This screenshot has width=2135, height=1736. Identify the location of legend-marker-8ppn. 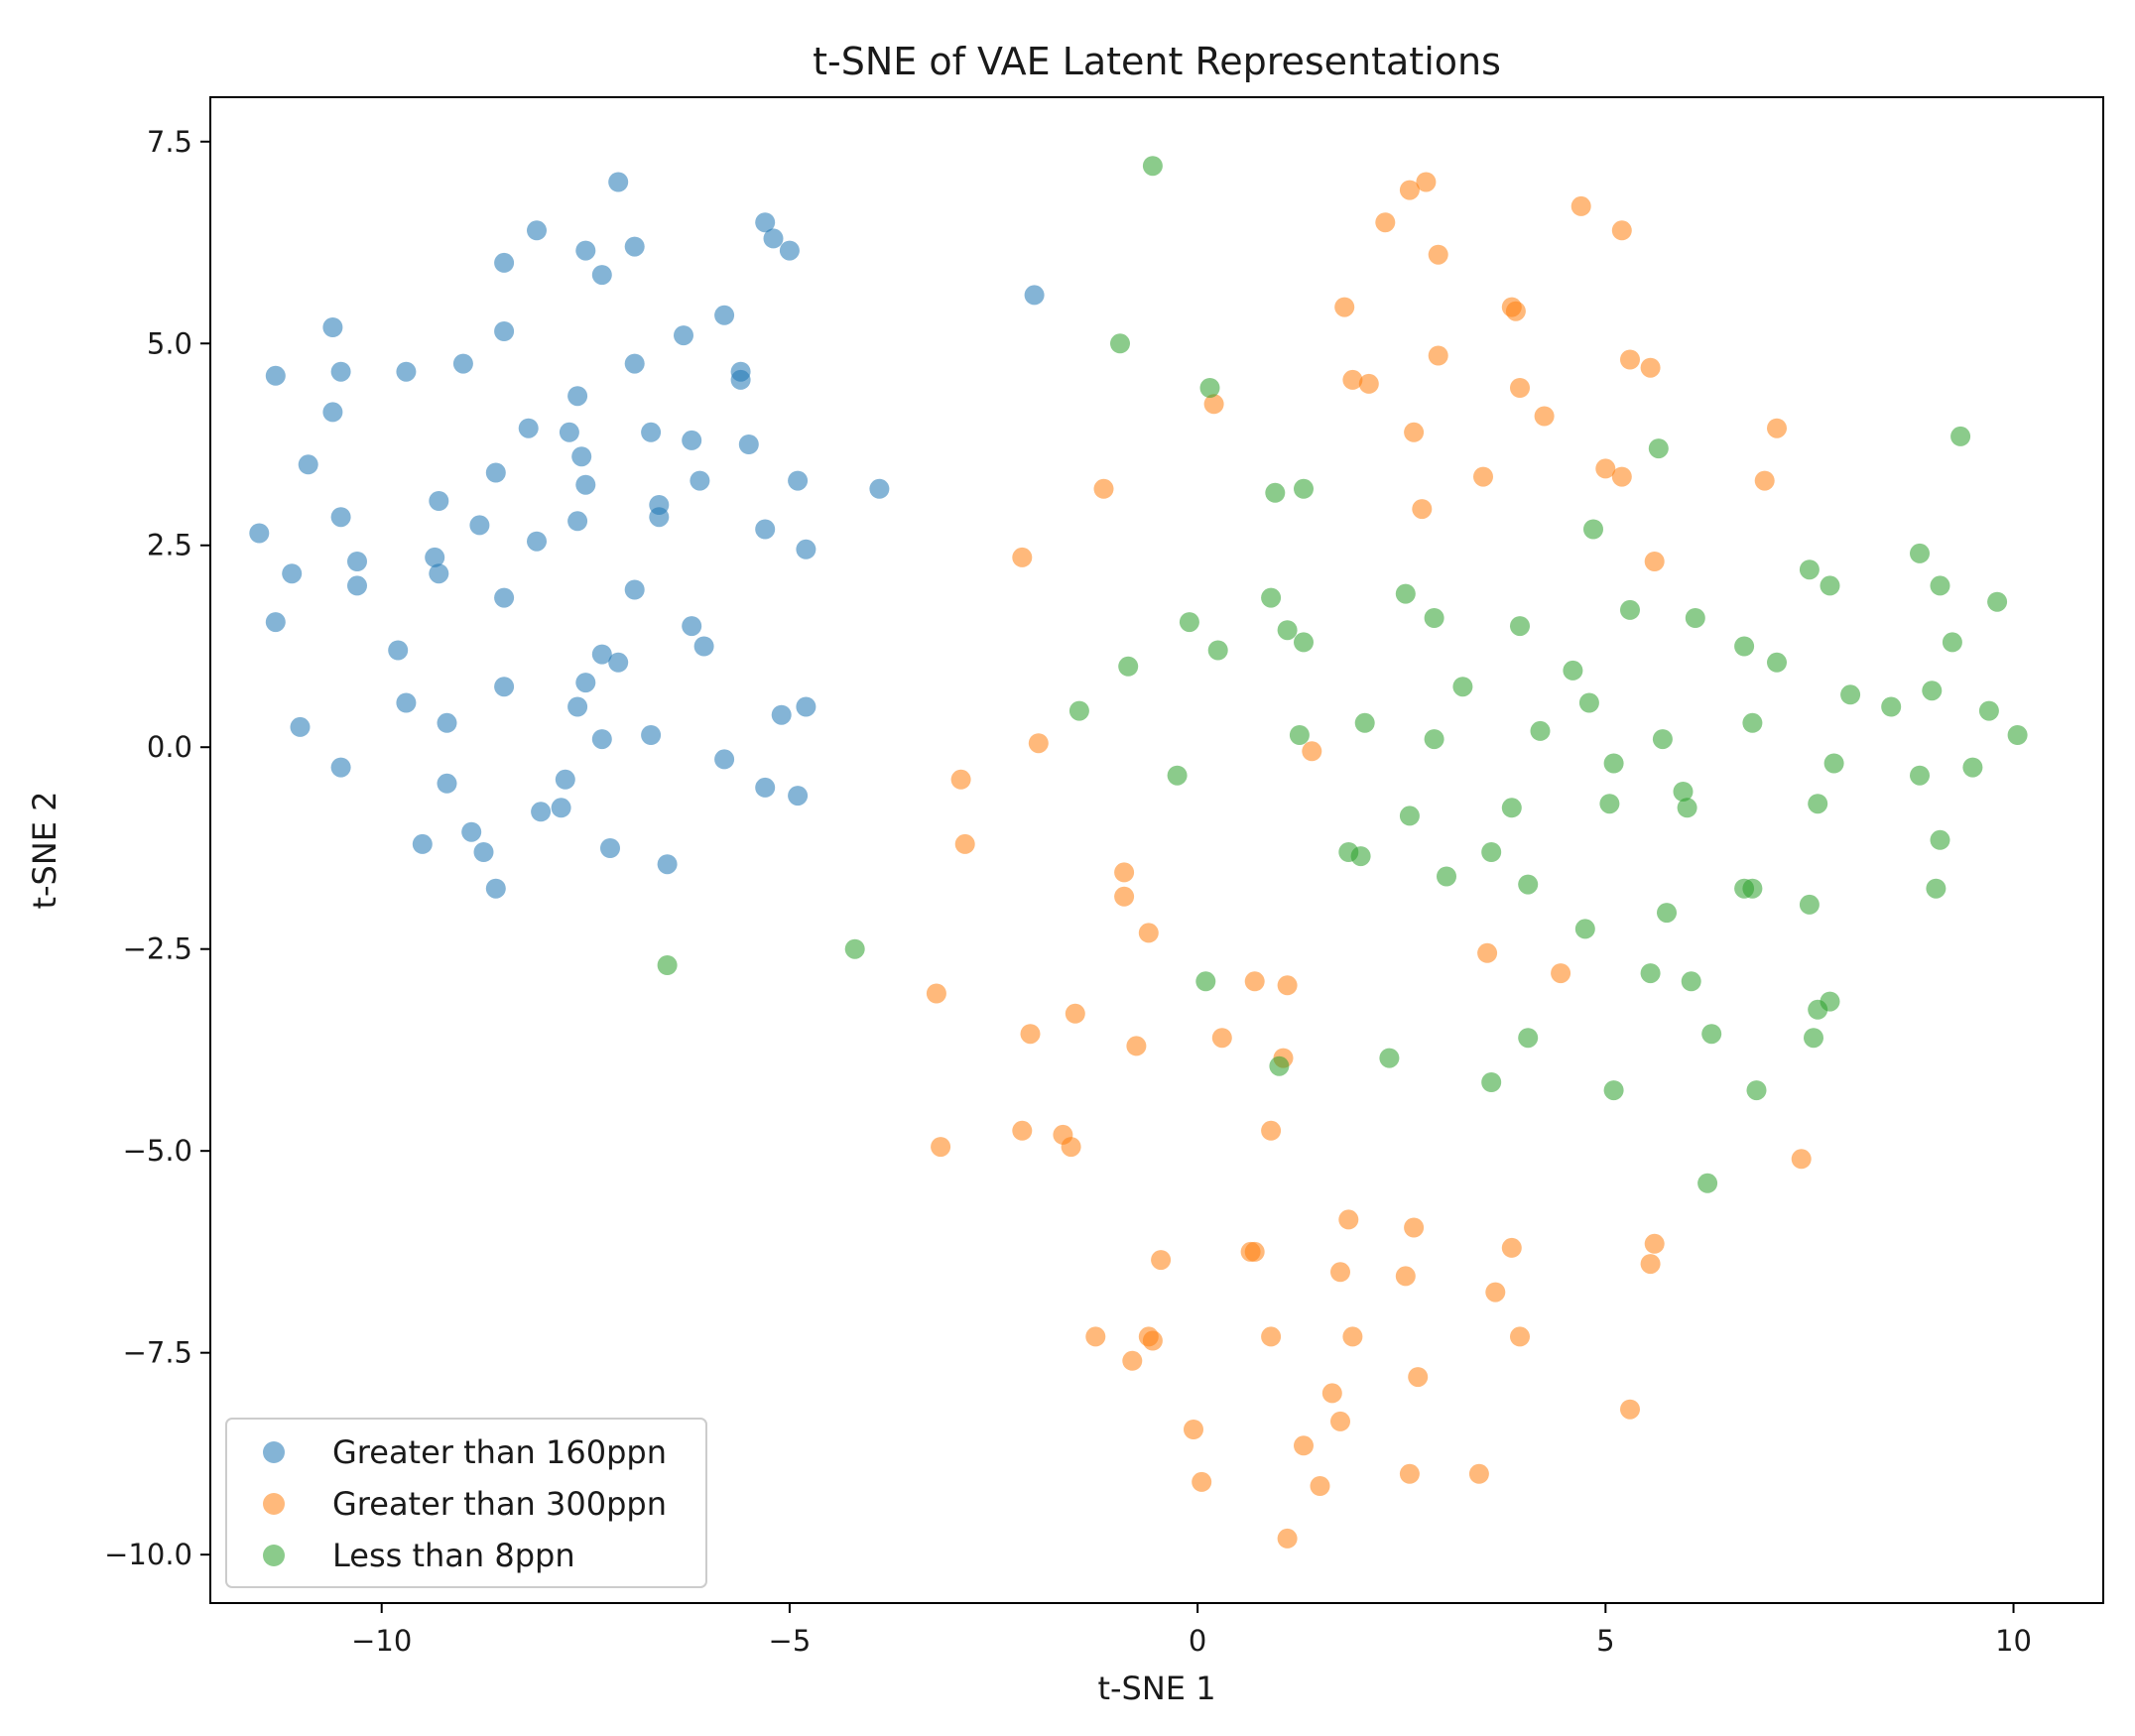
(274, 1555).